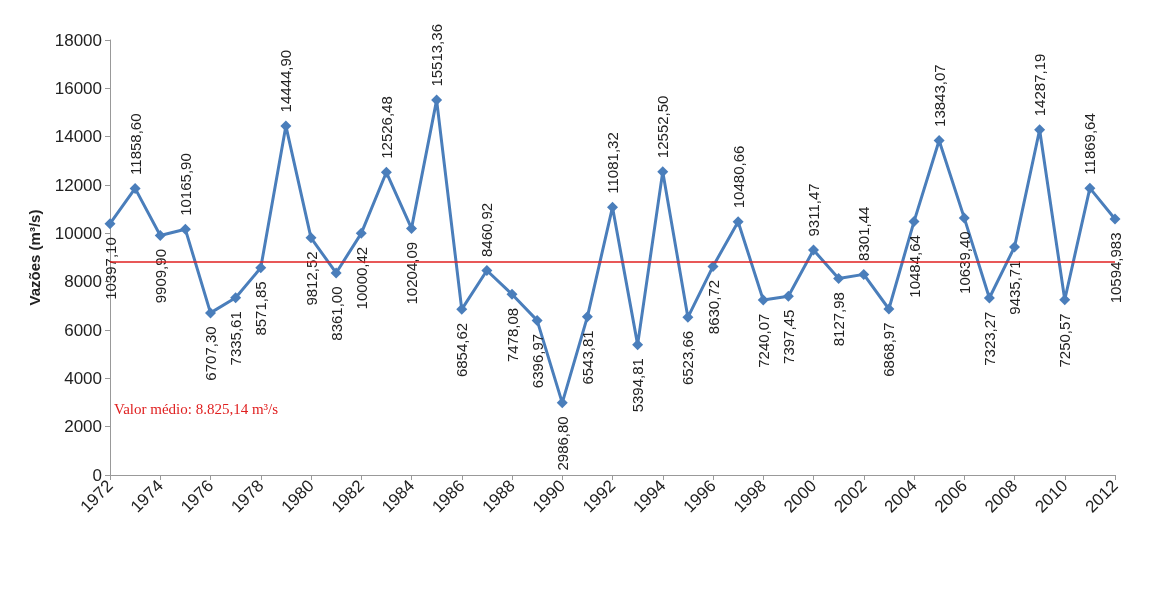  What do you see at coordinates (612, 163) in the screenshot?
I see `data-label: 11081,32` at bounding box center [612, 163].